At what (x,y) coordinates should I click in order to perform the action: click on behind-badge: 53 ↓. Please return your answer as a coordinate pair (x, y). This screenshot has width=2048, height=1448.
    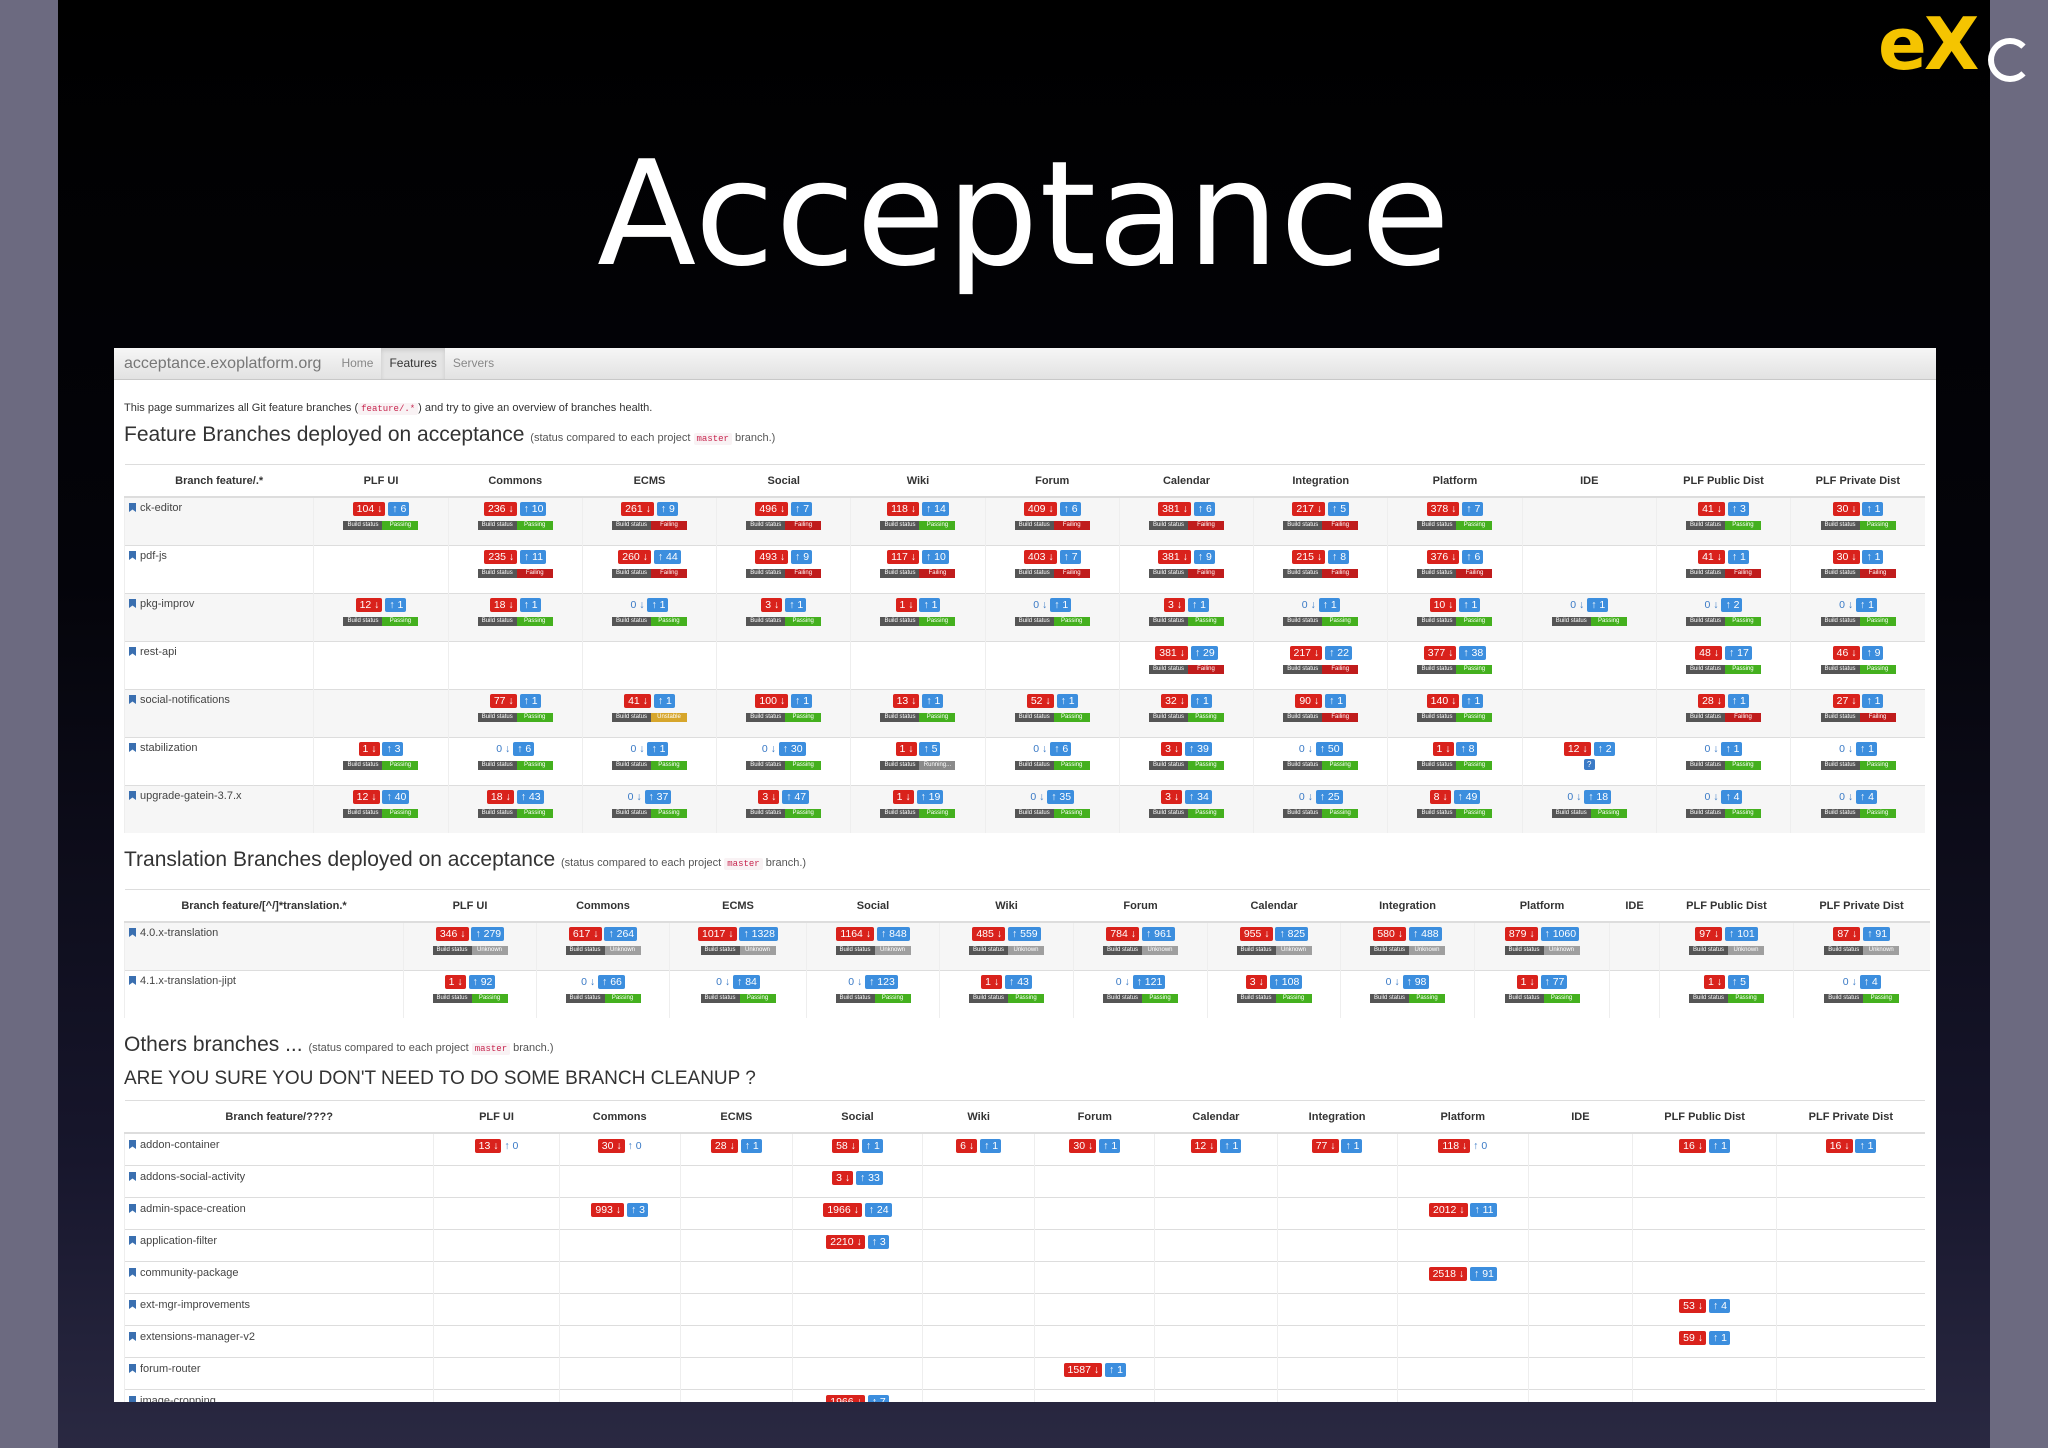
    Looking at the image, I should click on (1693, 1306).